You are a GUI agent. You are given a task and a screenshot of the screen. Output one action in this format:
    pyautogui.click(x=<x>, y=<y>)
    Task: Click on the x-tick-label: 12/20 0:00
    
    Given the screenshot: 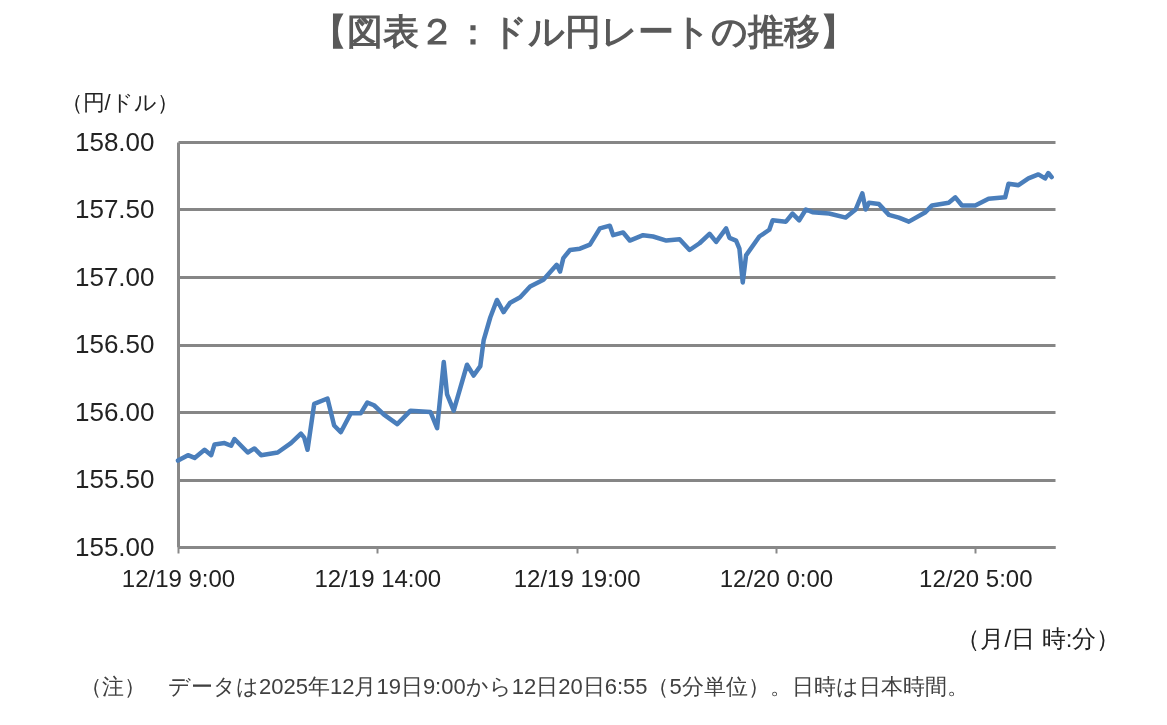 What is the action you would take?
    pyautogui.click(x=776, y=578)
    